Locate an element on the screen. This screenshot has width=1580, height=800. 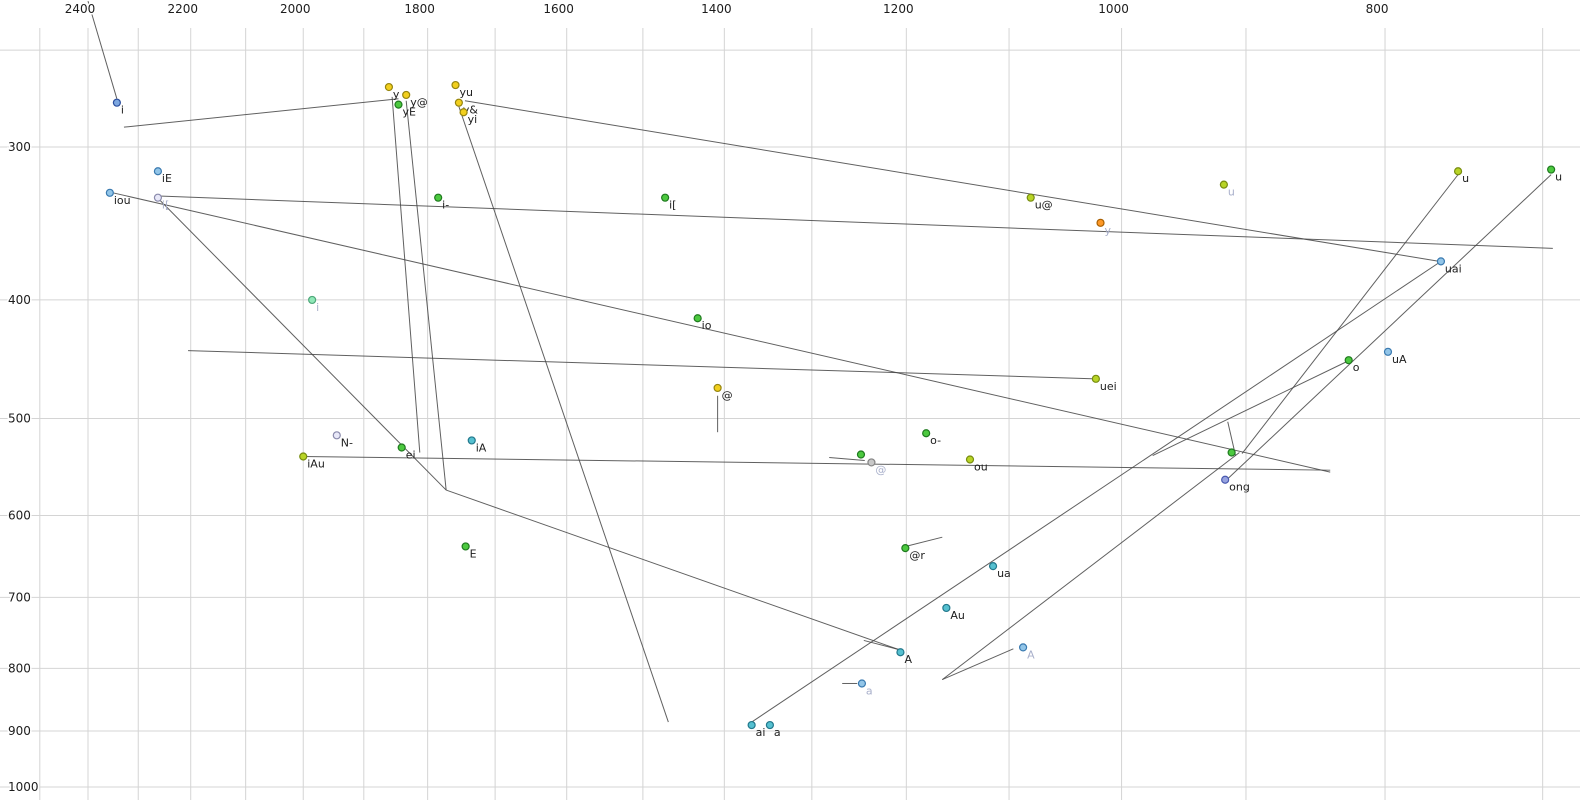
y-axis-tick-label: 600 is located at coordinates (19, 515).